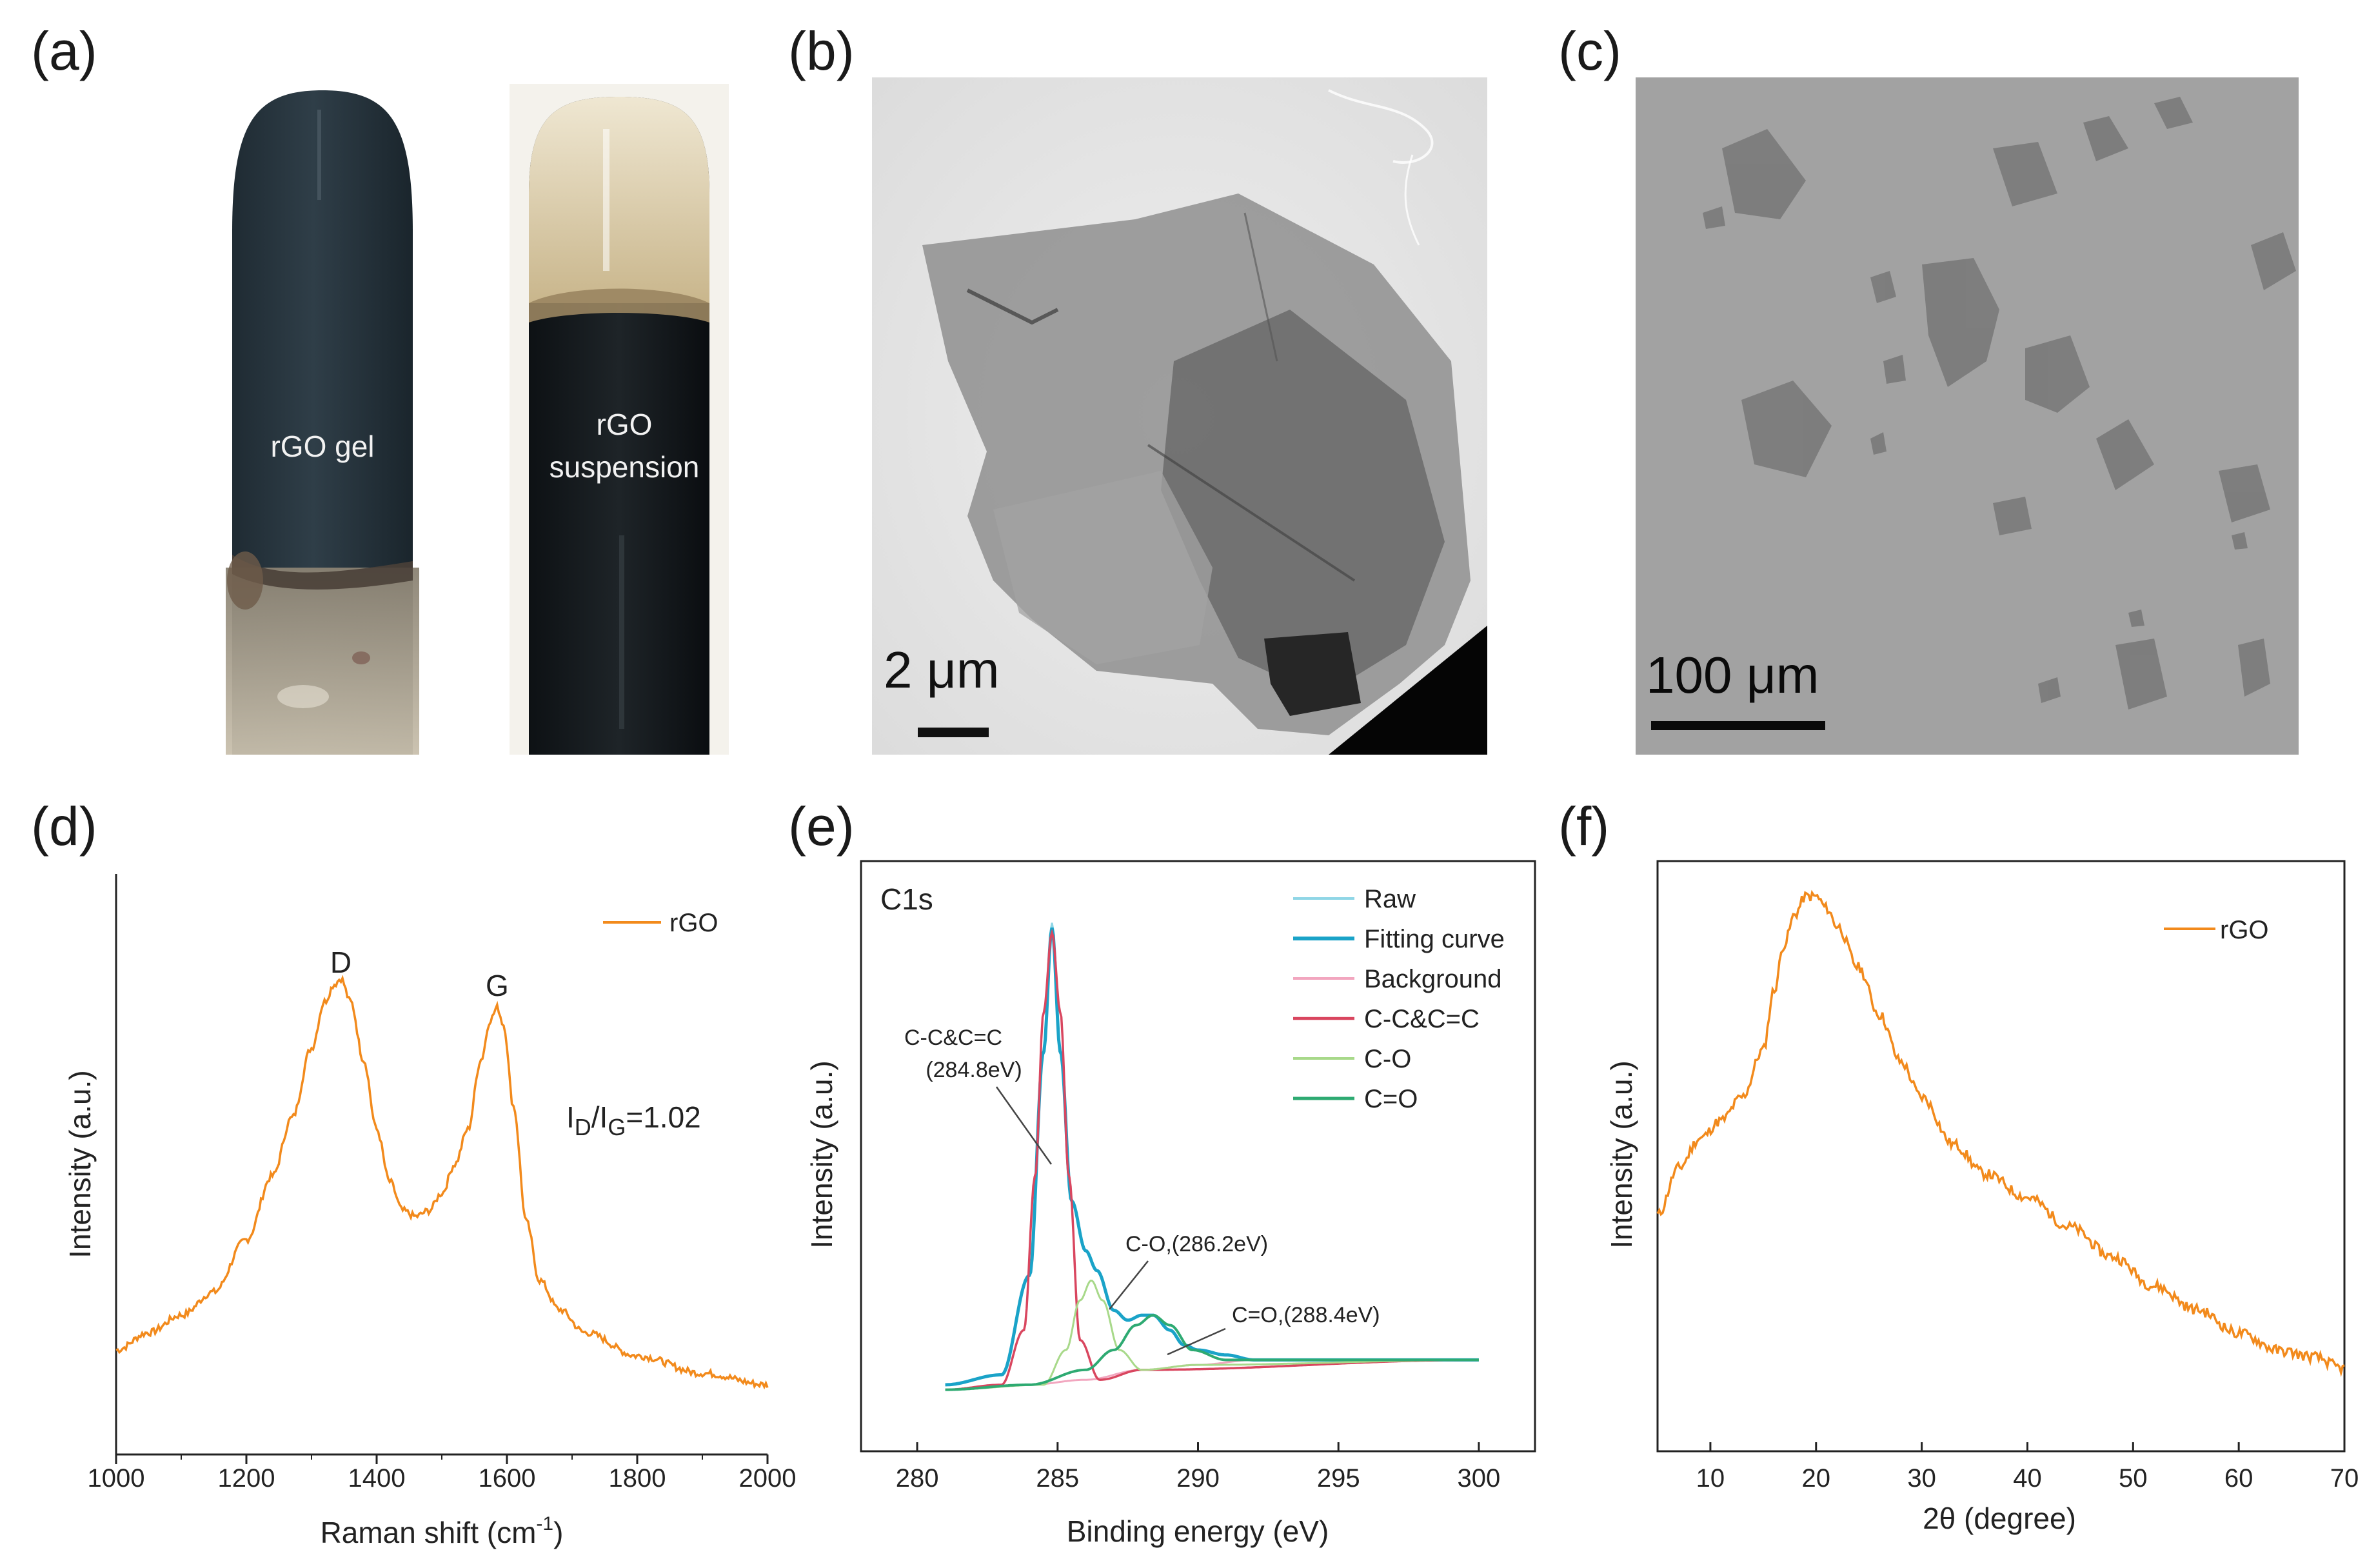  Describe the element at coordinates (2001, 1133) in the screenshot. I see `panel-f-series-rGO` at that location.